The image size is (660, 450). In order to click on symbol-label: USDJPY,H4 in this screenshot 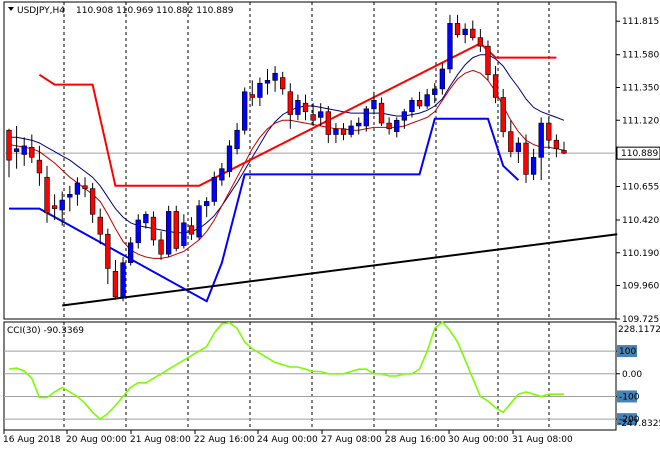, I will do `click(41, 11)`.